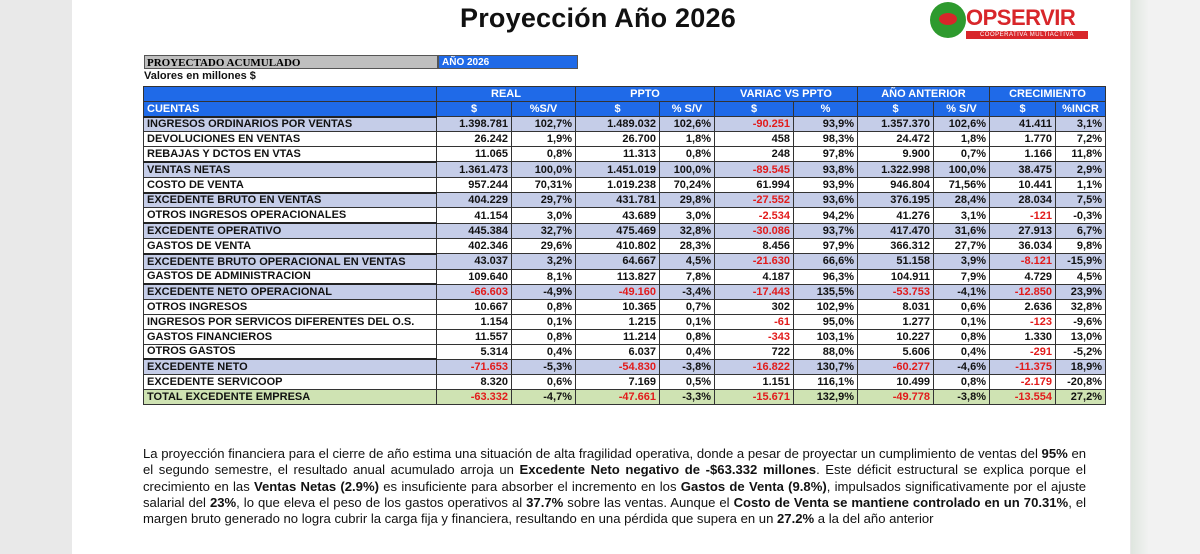 This screenshot has height=554, width=1200. Describe the element at coordinates (474, 307) in the screenshot. I see `table-cell: 10.667` at that location.